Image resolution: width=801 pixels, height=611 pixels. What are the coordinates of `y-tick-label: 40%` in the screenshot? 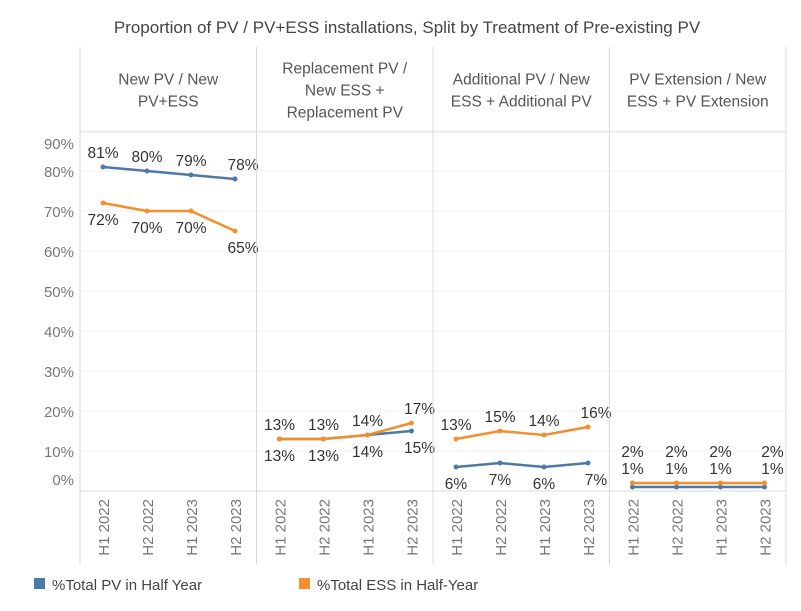 It's located at (59, 332).